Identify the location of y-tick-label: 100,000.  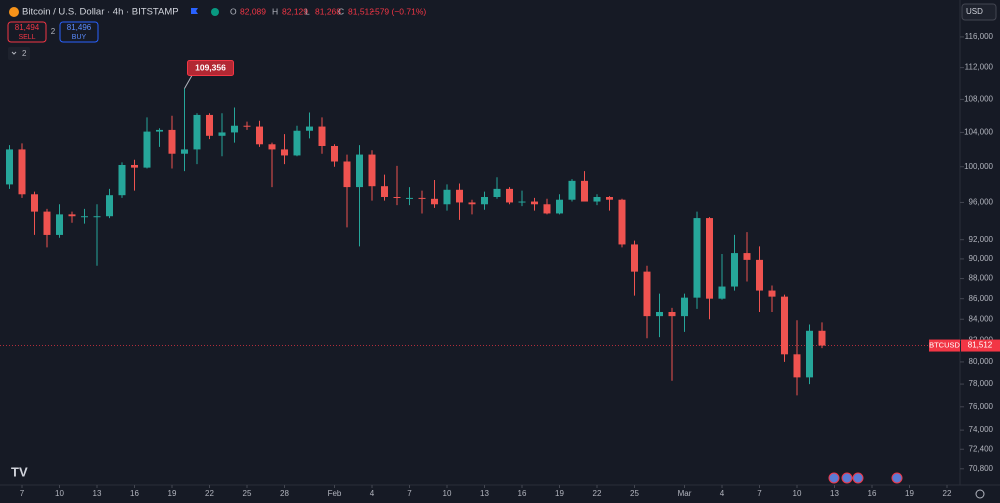
(978, 166).